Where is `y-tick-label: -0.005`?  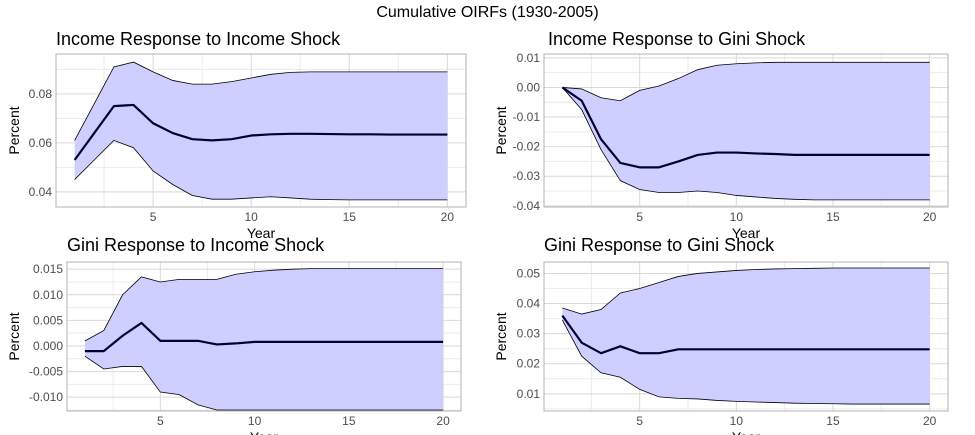
y-tick-label: -0.005 is located at coordinates (46, 372).